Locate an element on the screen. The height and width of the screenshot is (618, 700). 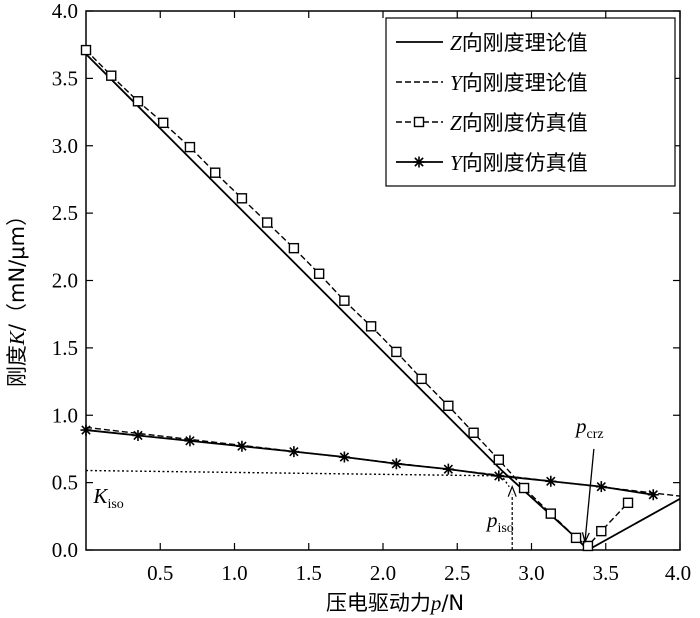
x-tick-label: 1.0 is located at coordinates (234, 573).